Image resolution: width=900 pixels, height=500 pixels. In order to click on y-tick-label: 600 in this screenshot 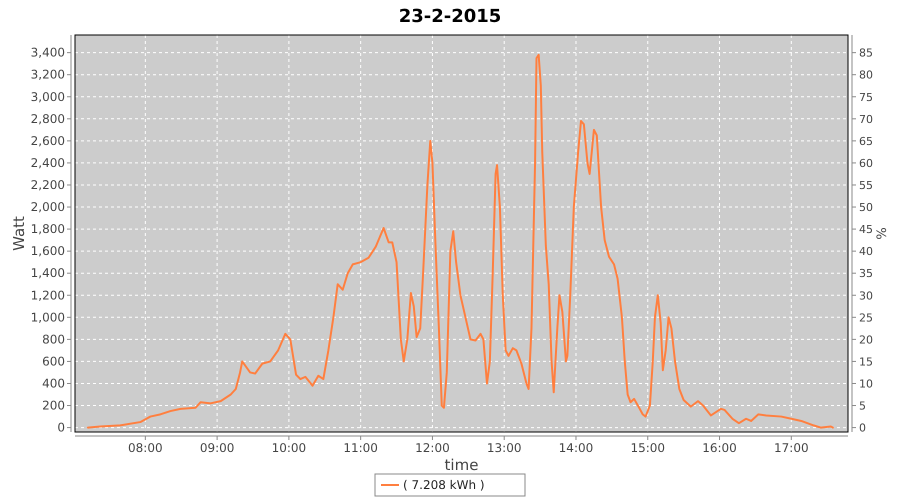, I will do `click(53, 361)`.